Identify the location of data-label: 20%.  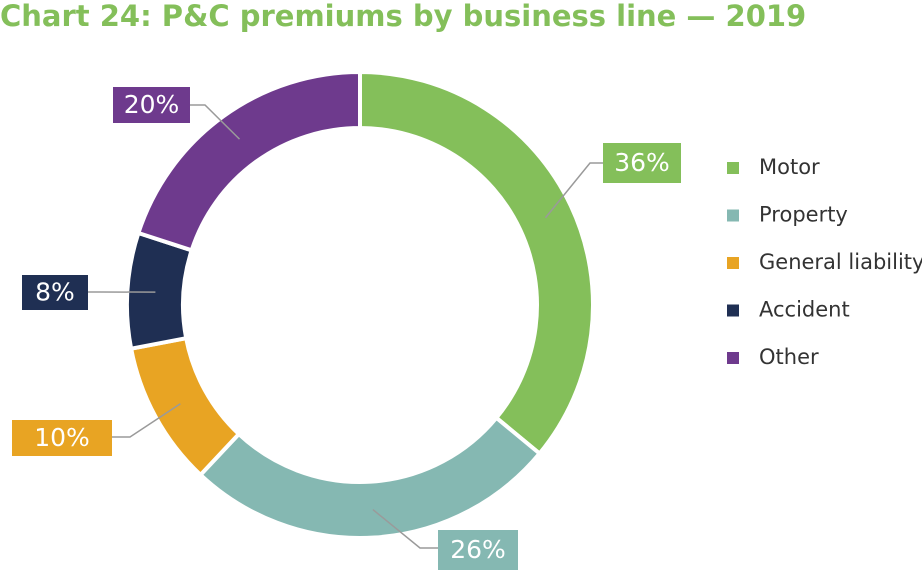
(152, 104).